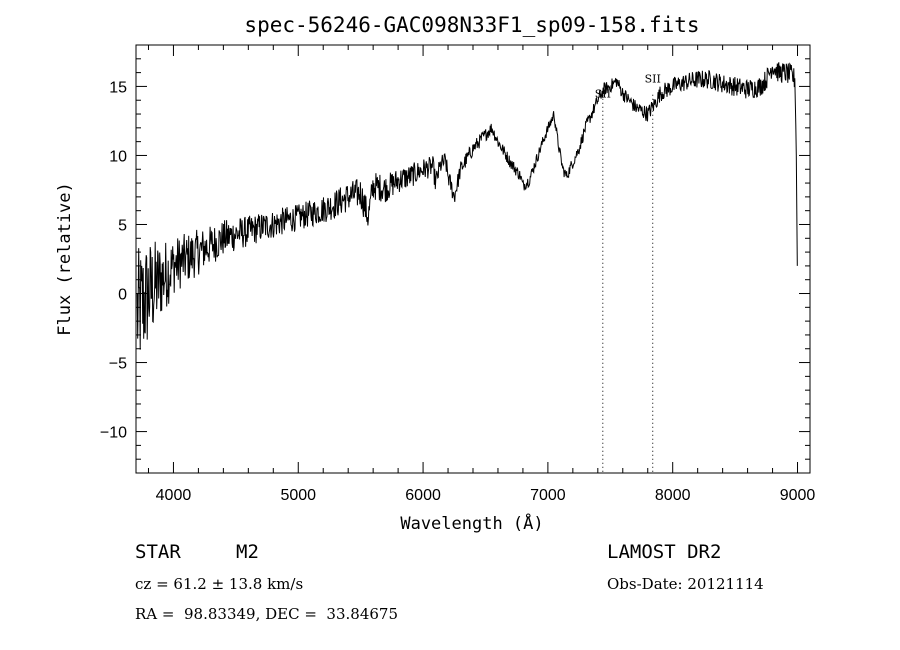 The width and height of the screenshot is (900, 650). What do you see at coordinates (673, 495) in the screenshot?
I see `x-tick-label: 8000` at bounding box center [673, 495].